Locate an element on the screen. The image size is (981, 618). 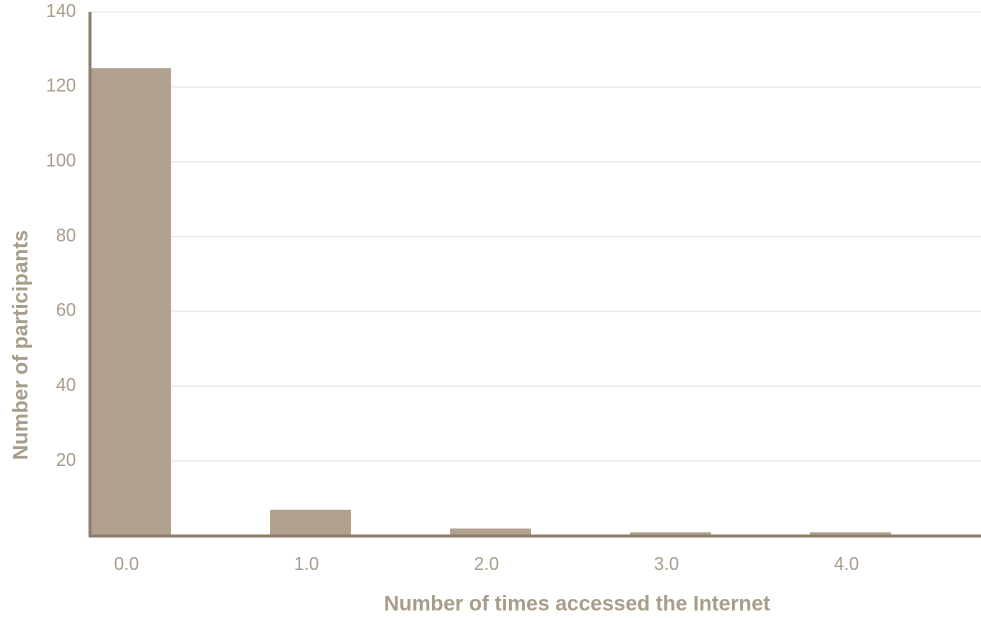
bar-0.0 is located at coordinates (130, 302).